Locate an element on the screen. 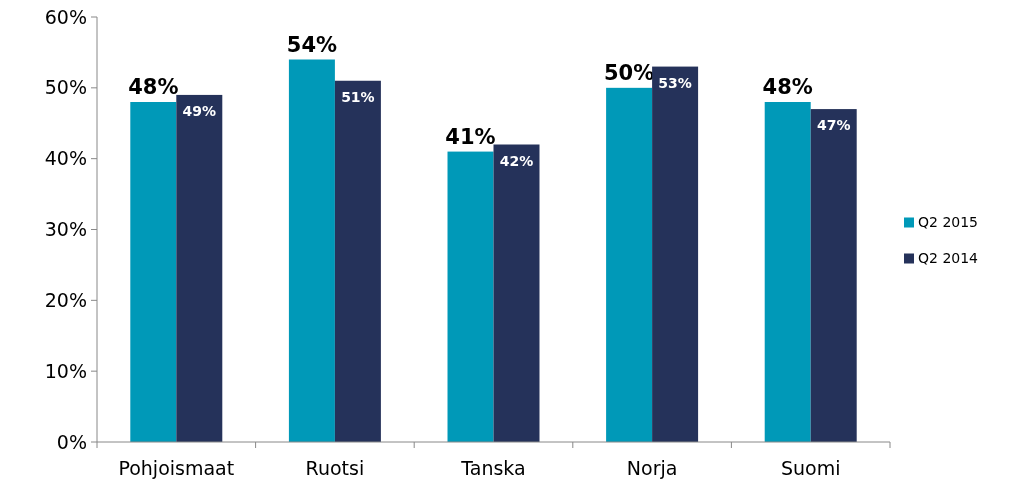 The width and height of the screenshot is (1013, 485). y-tick-label: 0% is located at coordinates (71, 441).